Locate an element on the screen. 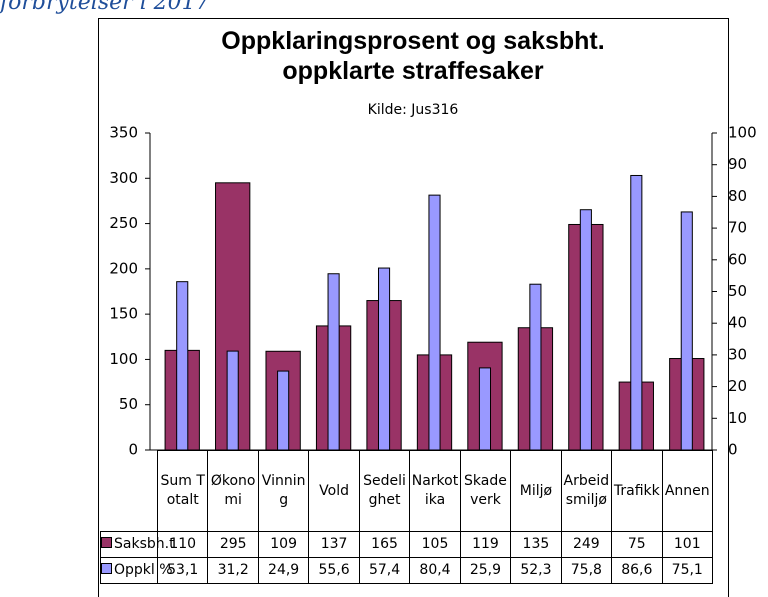 The width and height of the screenshot is (768, 597). y-tick-label: 150 is located at coordinates (123, 314).